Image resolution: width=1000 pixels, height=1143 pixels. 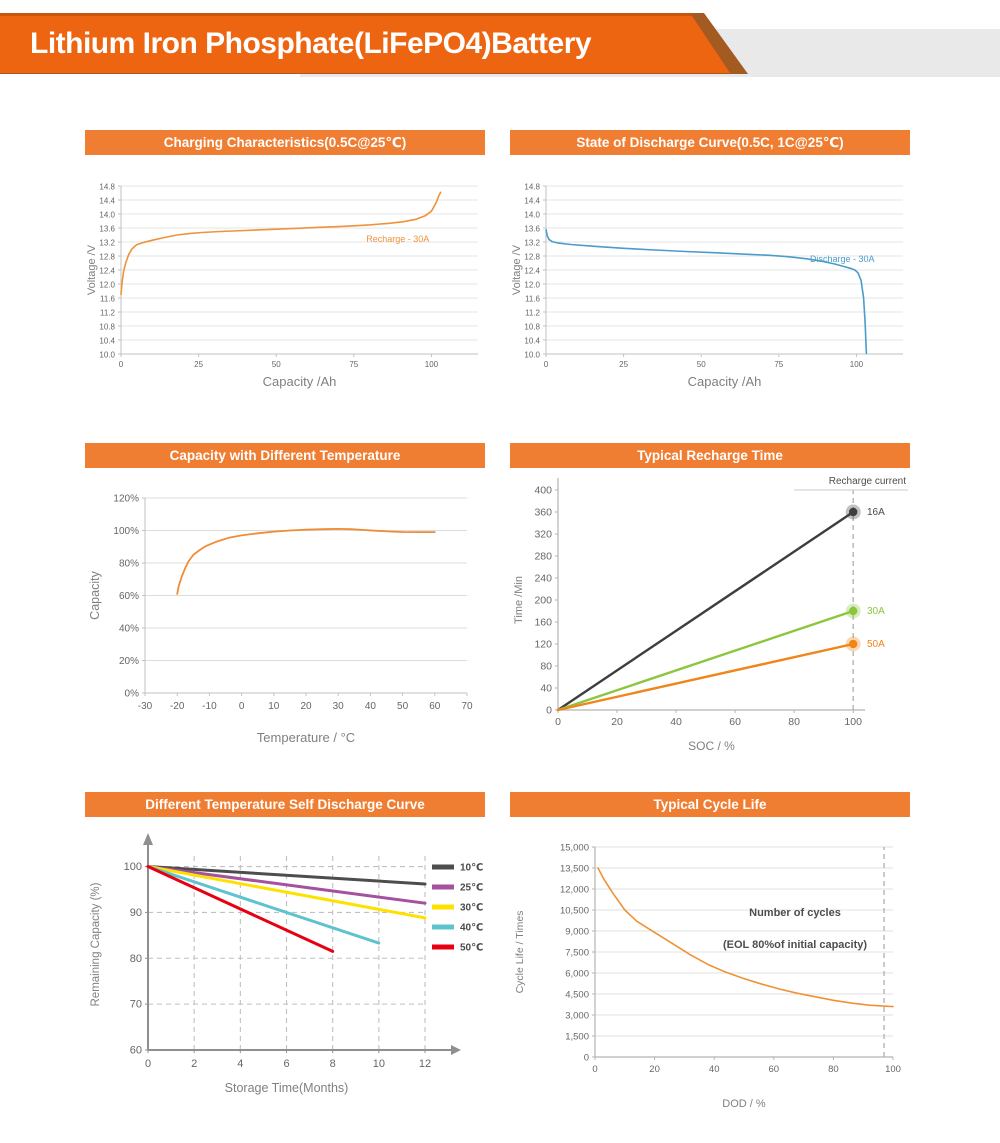 I want to click on svg-text: Capacity /Ah, so click(x=725, y=381).